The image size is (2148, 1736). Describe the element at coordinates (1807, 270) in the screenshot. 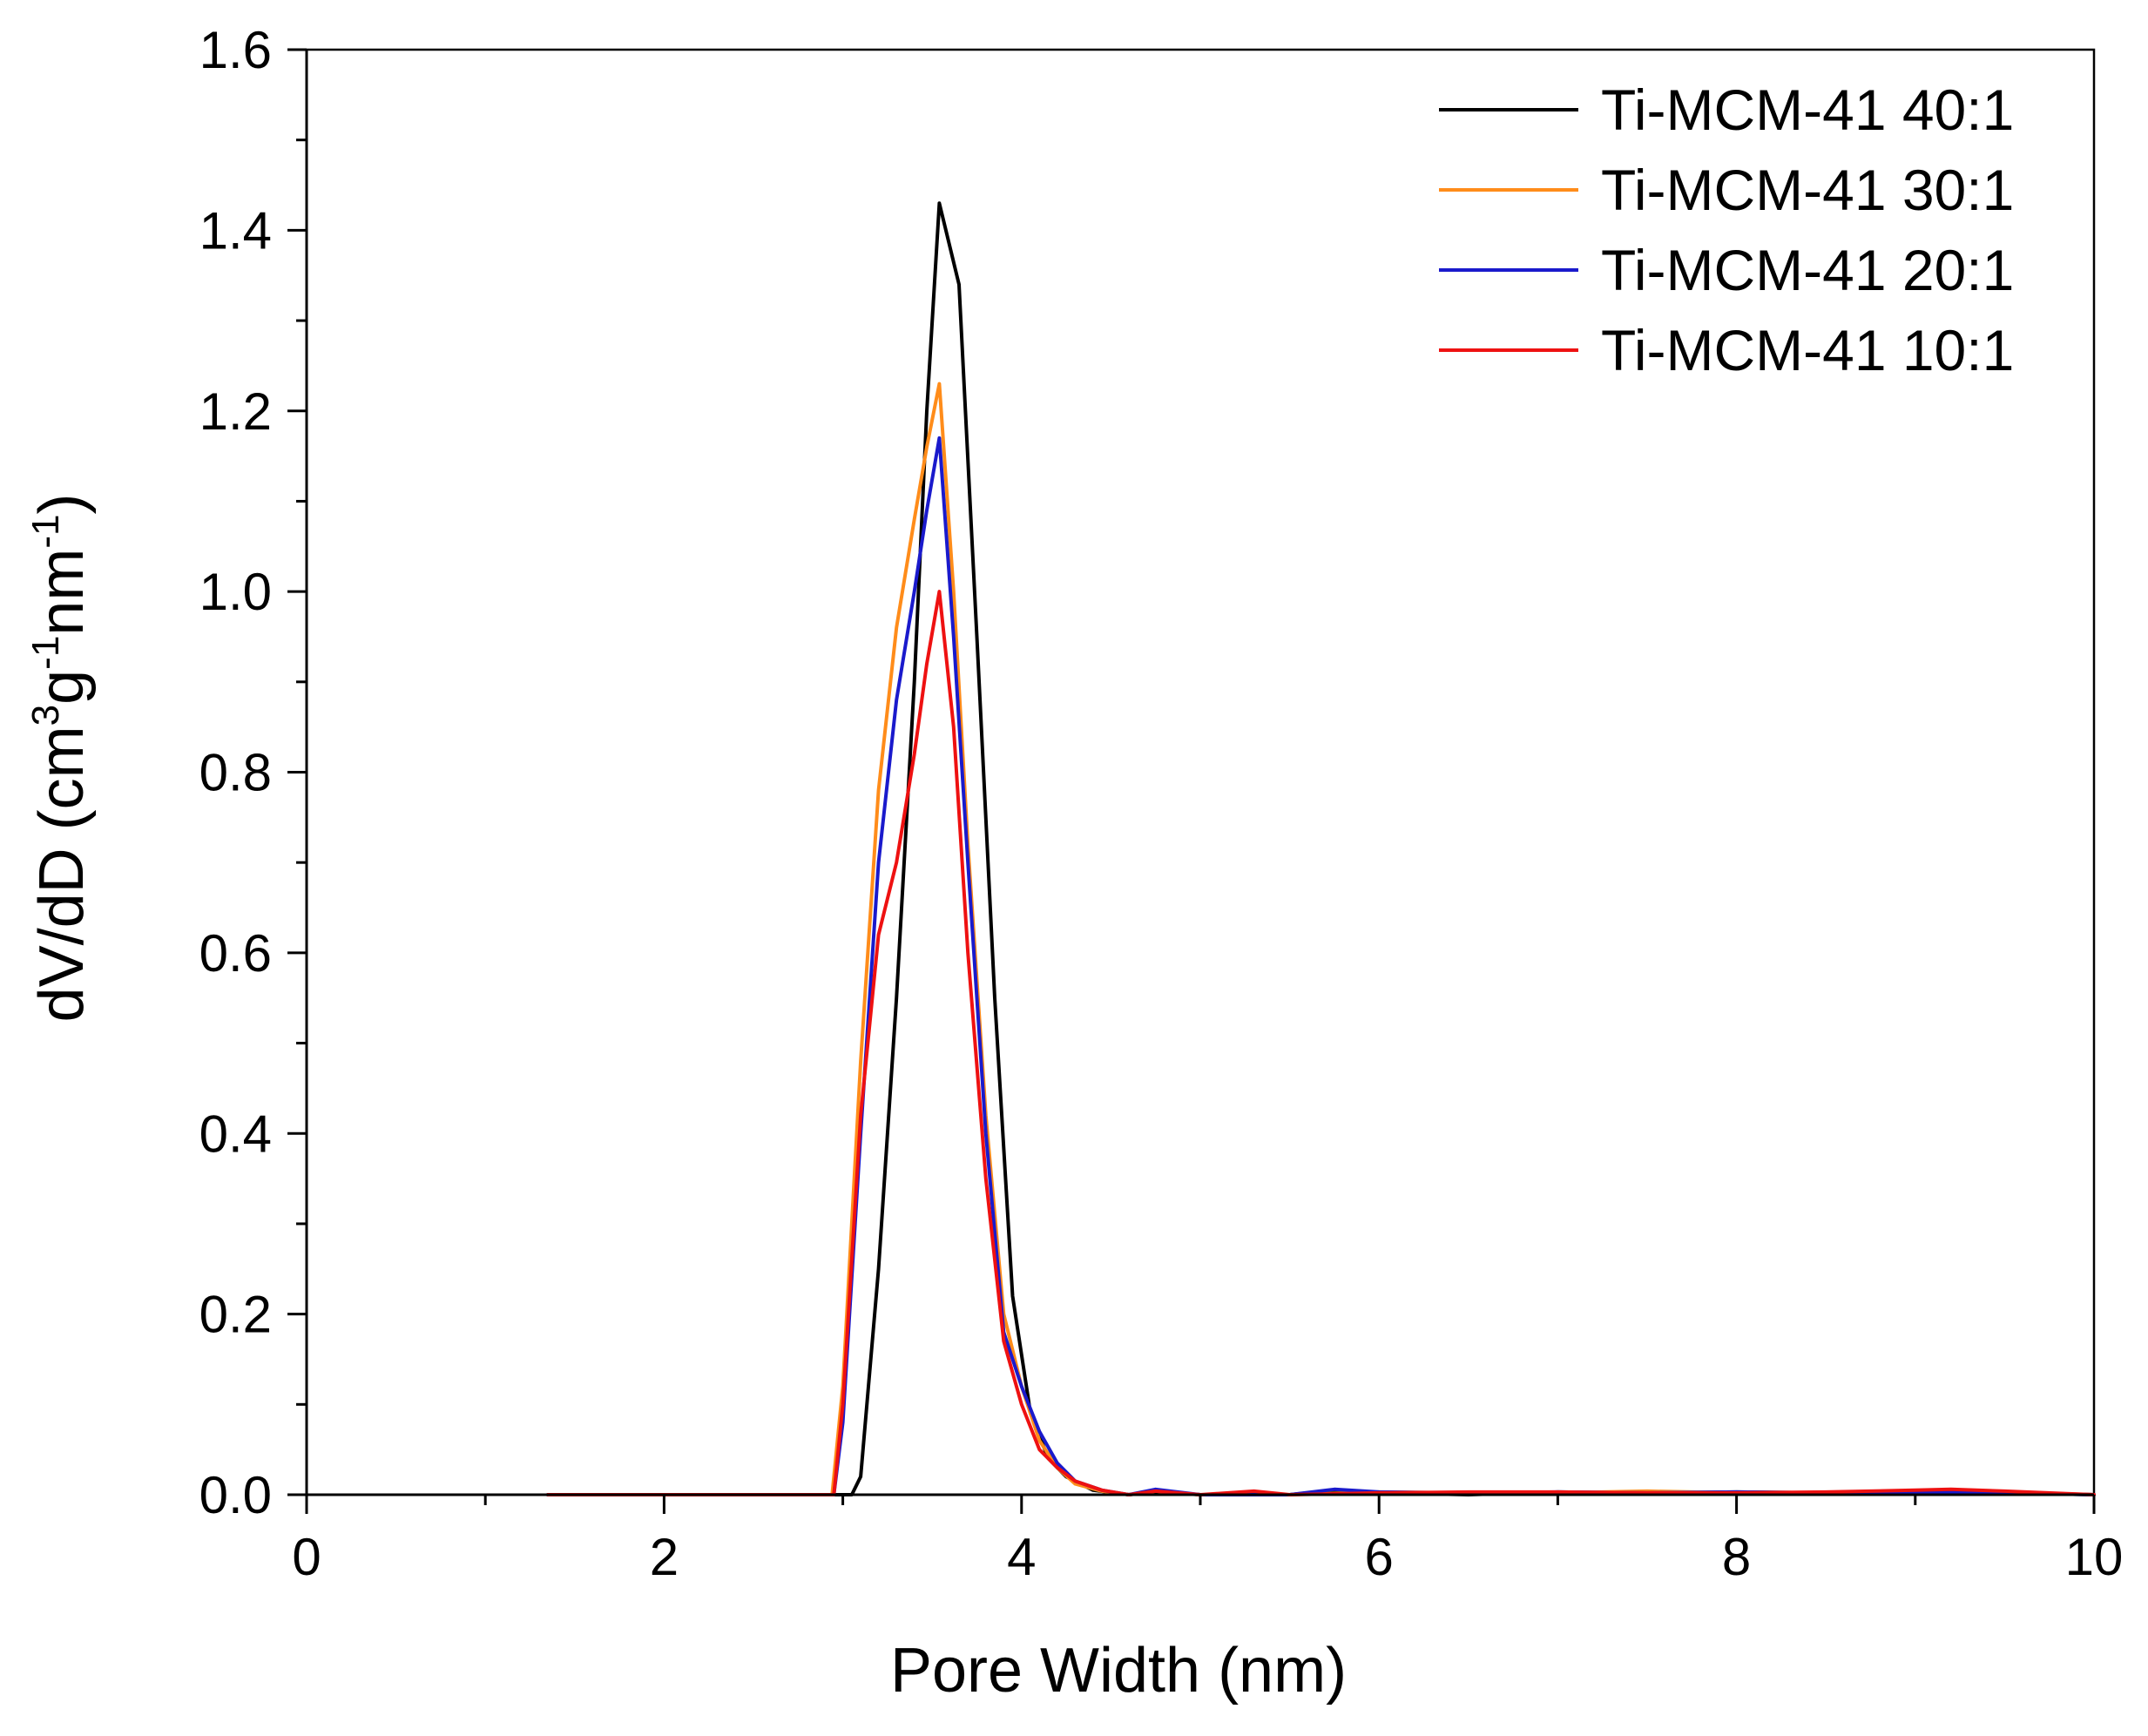

I see `legend-label-3: Ti-MCM-41 20:1` at that location.